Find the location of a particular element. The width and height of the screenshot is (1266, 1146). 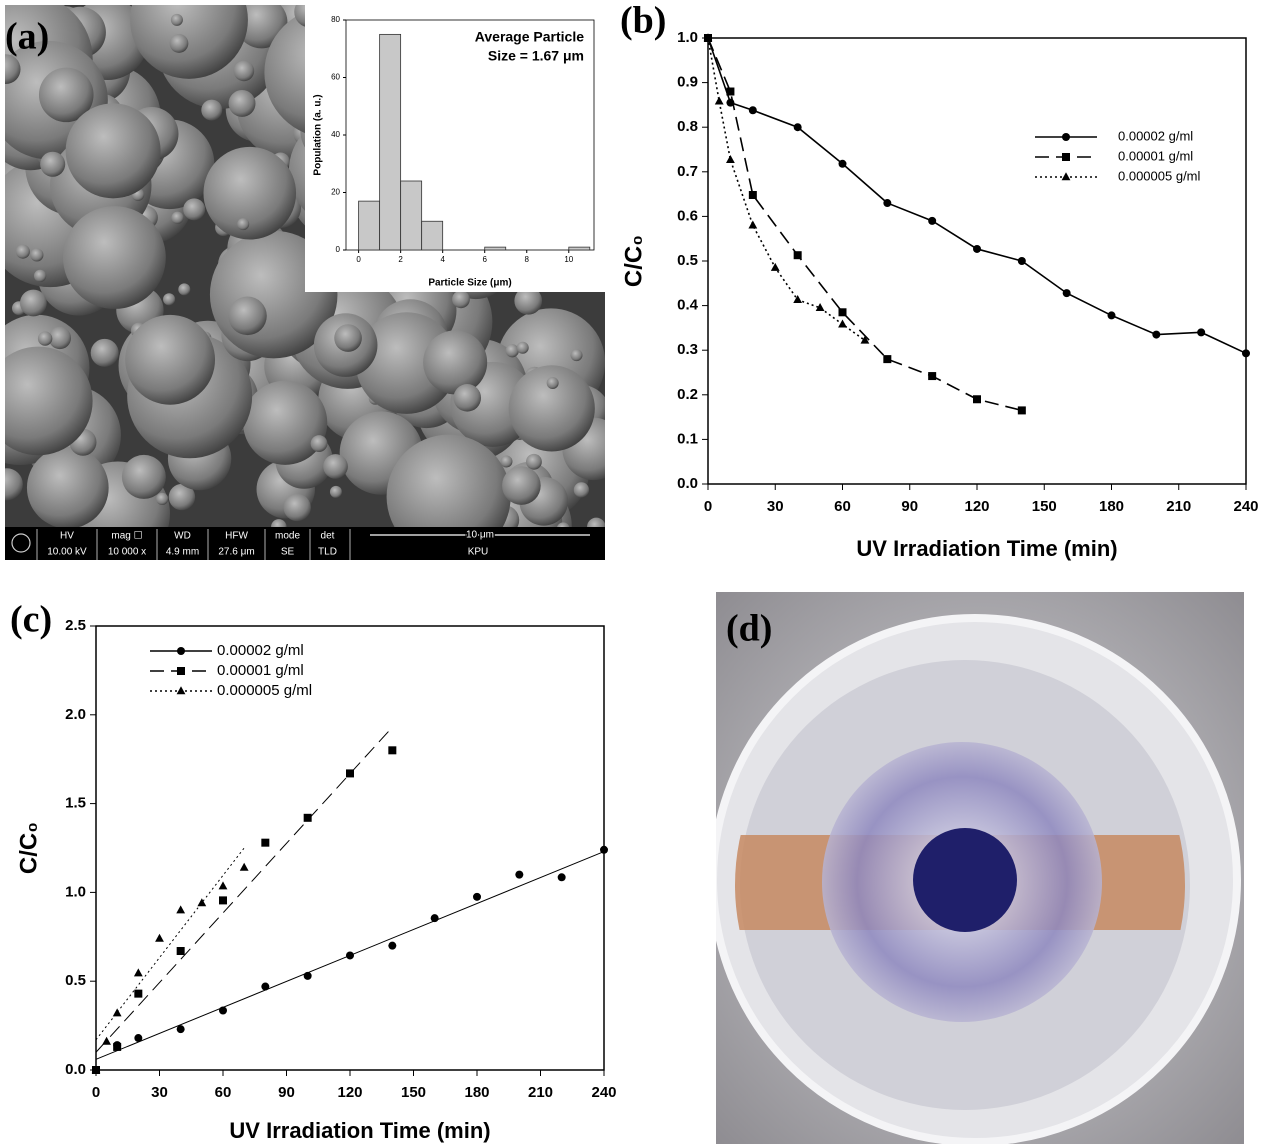

x-tick-label: 4 is located at coordinates (442, 259).